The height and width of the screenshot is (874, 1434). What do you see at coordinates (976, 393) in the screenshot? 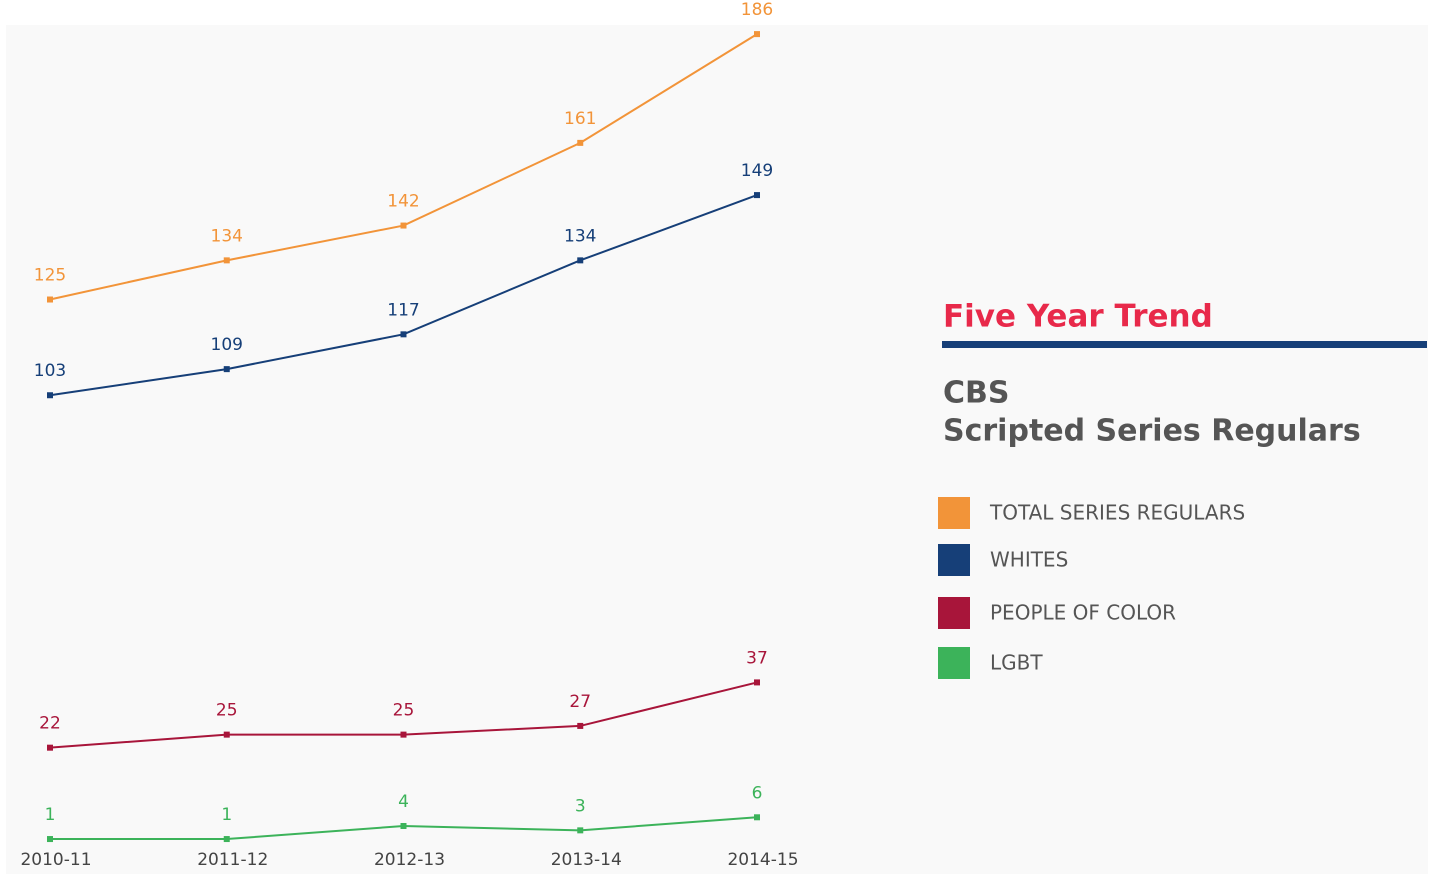
I see `chart-subtitle: CBS` at bounding box center [976, 393].